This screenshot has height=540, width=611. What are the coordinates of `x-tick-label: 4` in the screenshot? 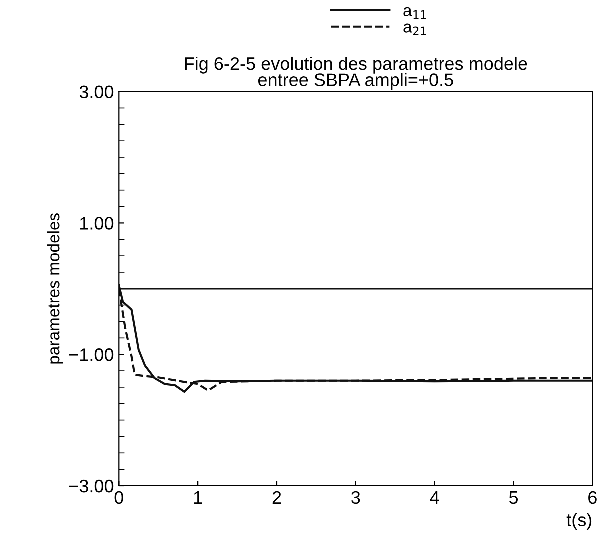 It's located at (435, 498).